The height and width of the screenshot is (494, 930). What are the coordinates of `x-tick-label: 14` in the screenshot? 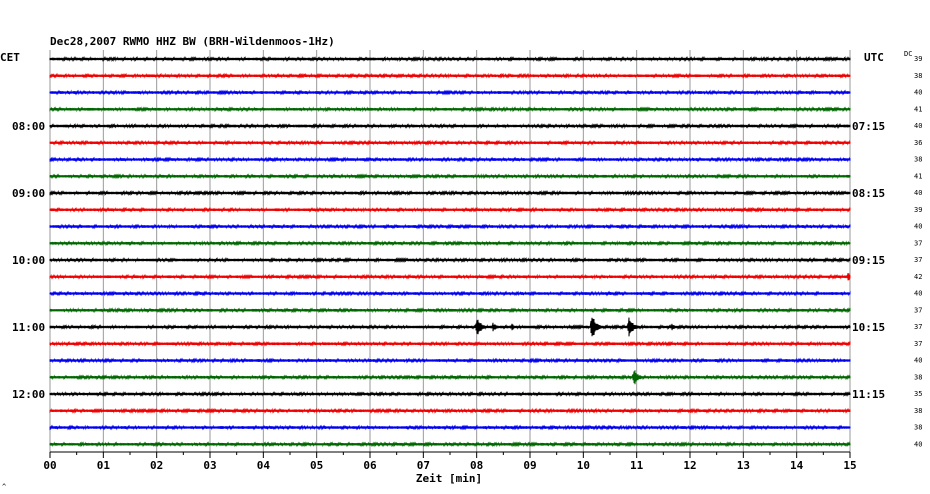 It's located at (797, 465).